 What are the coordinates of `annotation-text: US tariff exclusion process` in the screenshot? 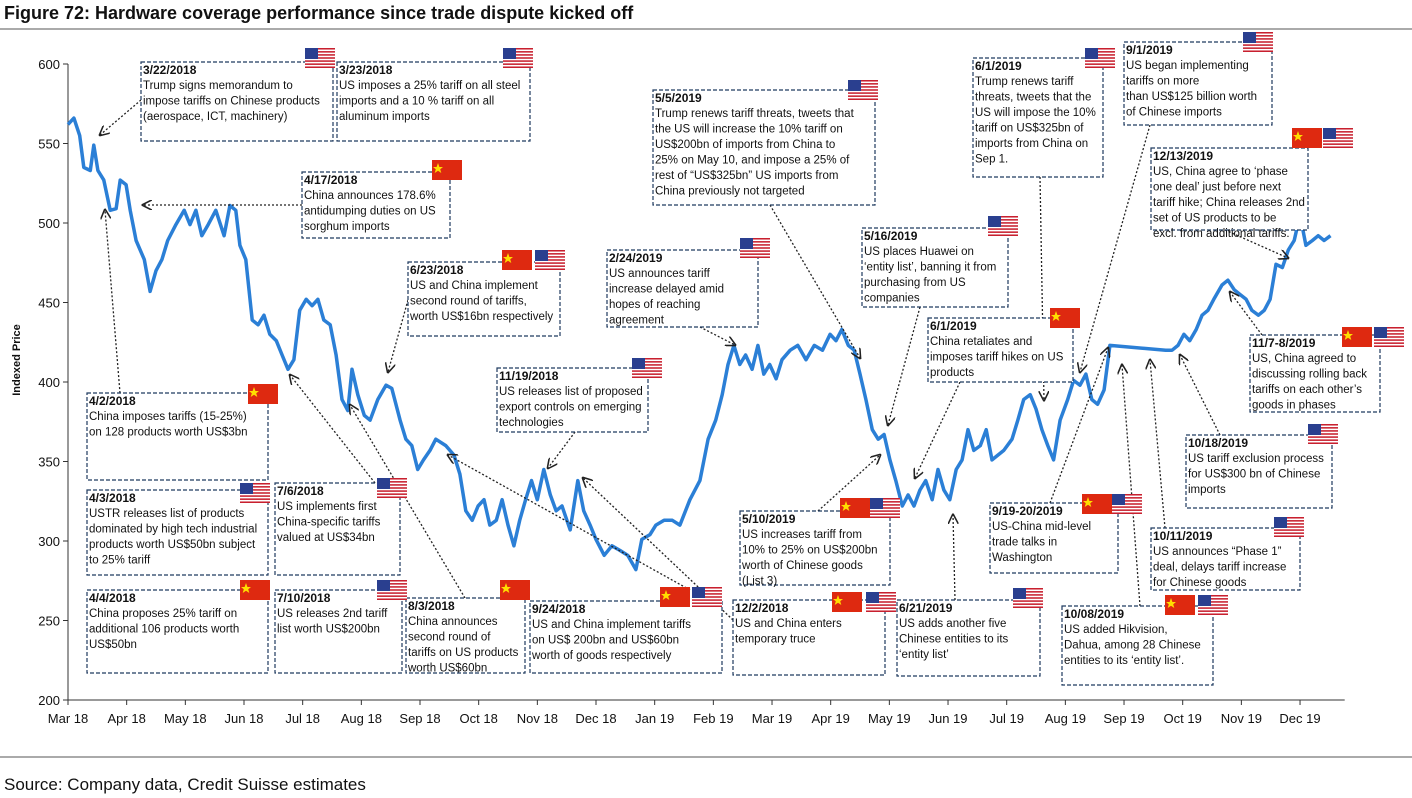 It's located at (1256, 459).